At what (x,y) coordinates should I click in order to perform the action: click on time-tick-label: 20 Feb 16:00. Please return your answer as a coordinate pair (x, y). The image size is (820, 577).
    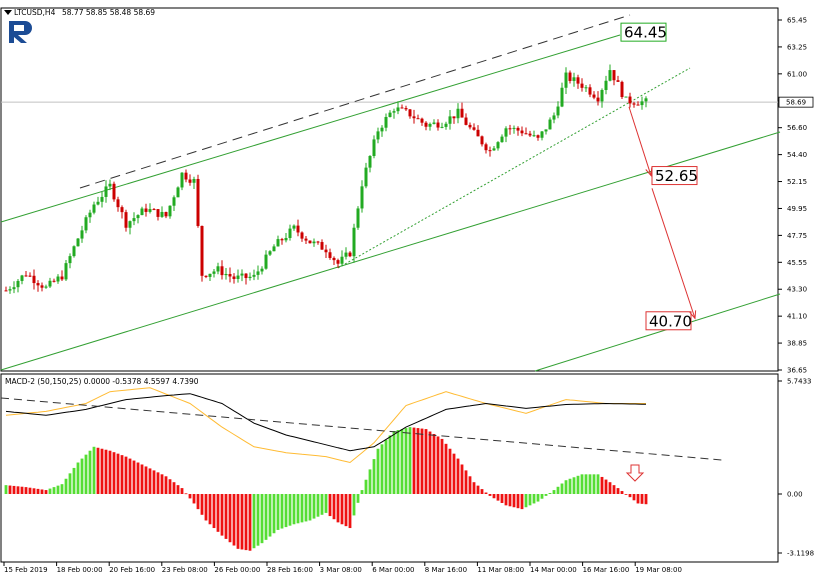
    Looking at the image, I should click on (132, 570).